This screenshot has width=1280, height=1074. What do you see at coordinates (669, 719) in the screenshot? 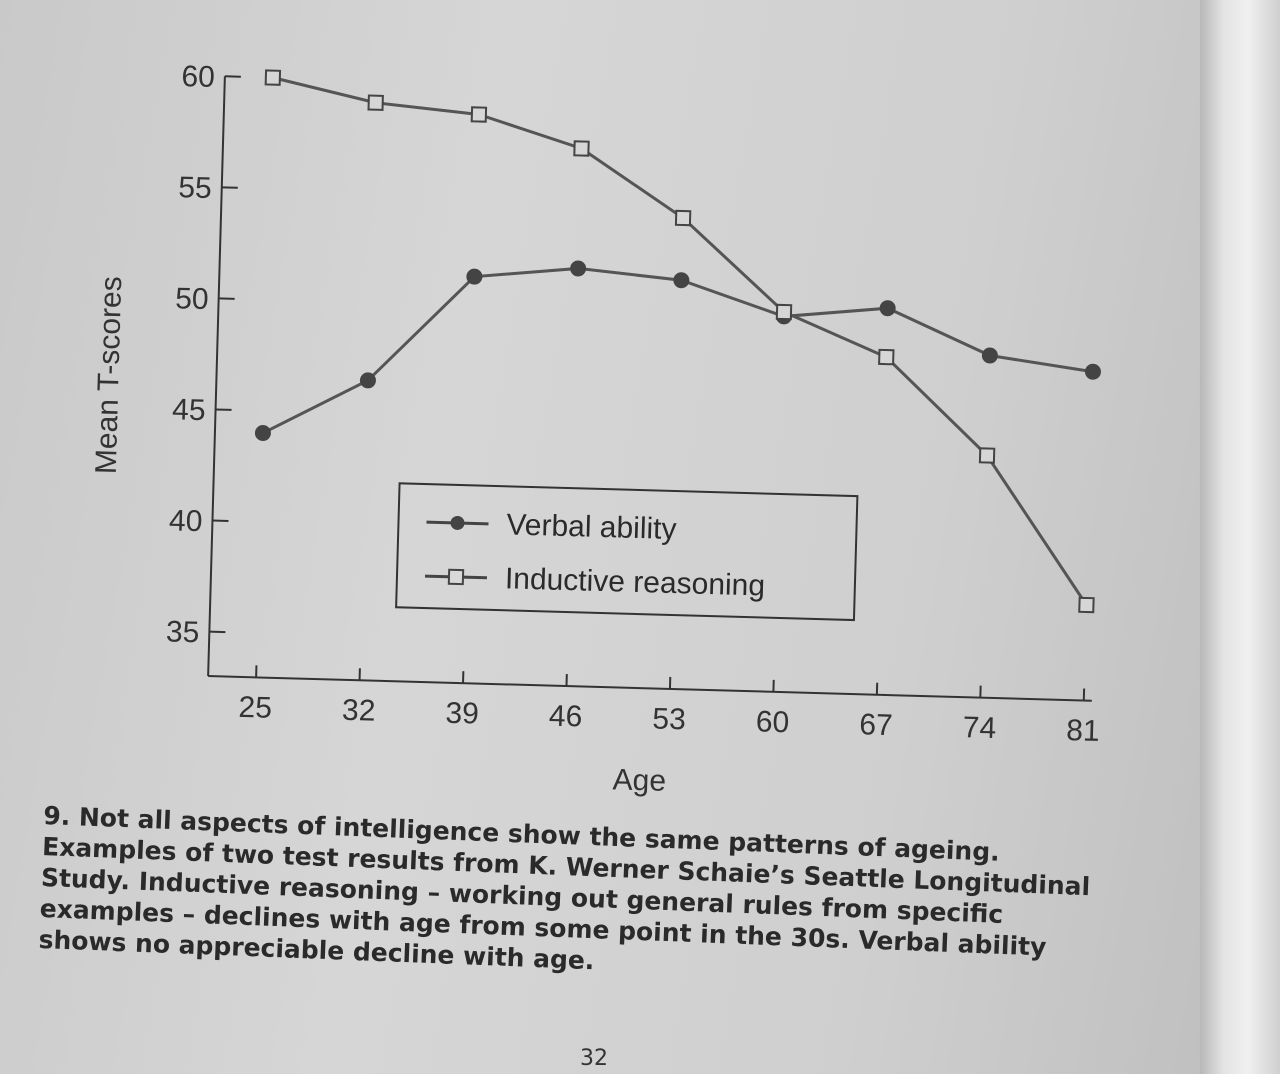
I see `x-tick-label: 53` at bounding box center [669, 719].